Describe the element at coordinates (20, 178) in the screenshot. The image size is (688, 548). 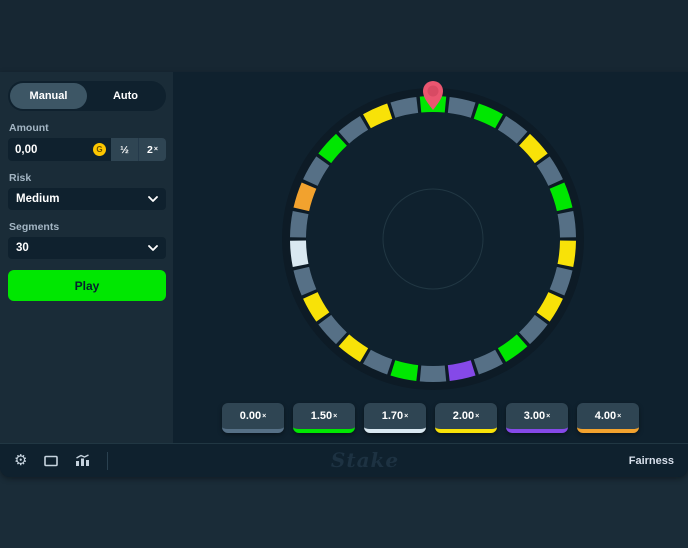
I see `risk-label: Risk` at that location.